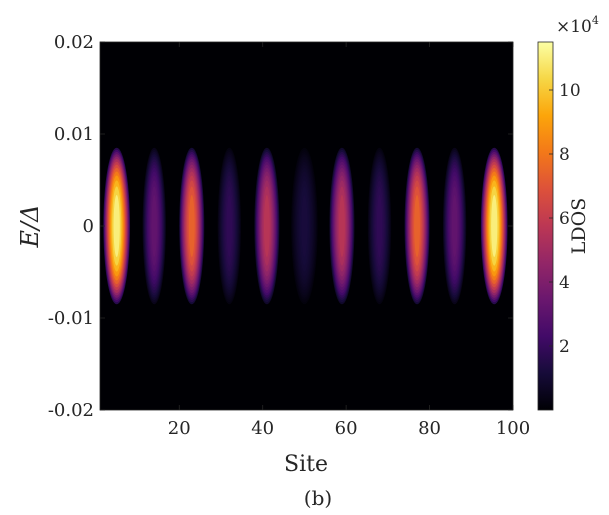 Image resolution: width=609 pixels, height=515 pixels. What do you see at coordinates (570, 91) in the screenshot?
I see `colorbar-tick-label: 10` at bounding box center [570, 91].